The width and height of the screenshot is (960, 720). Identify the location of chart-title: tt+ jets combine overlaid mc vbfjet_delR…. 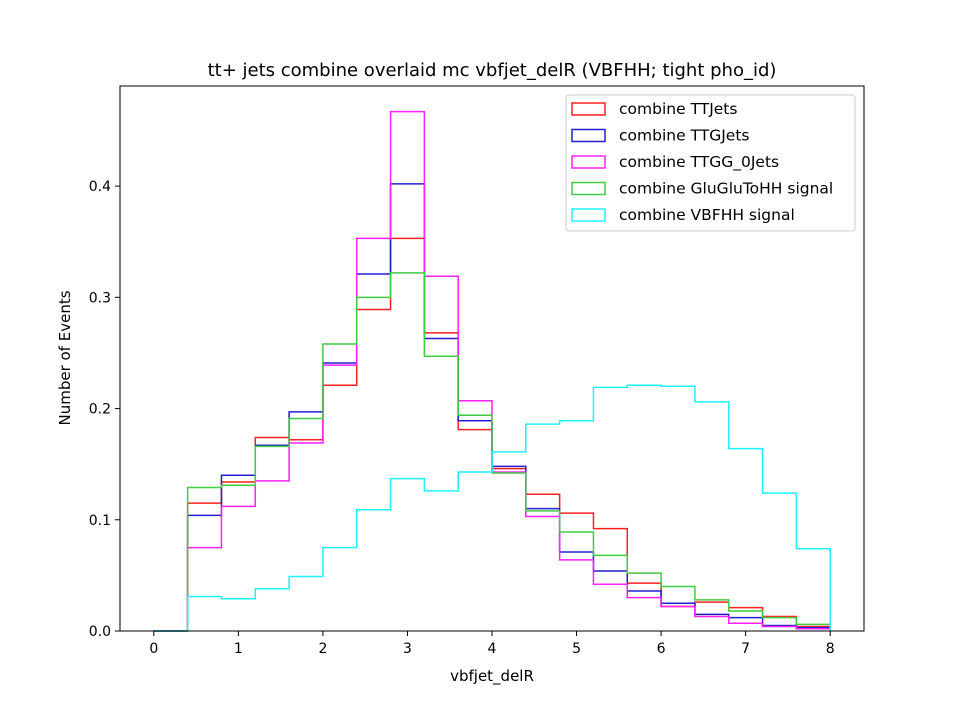
(492, 70).